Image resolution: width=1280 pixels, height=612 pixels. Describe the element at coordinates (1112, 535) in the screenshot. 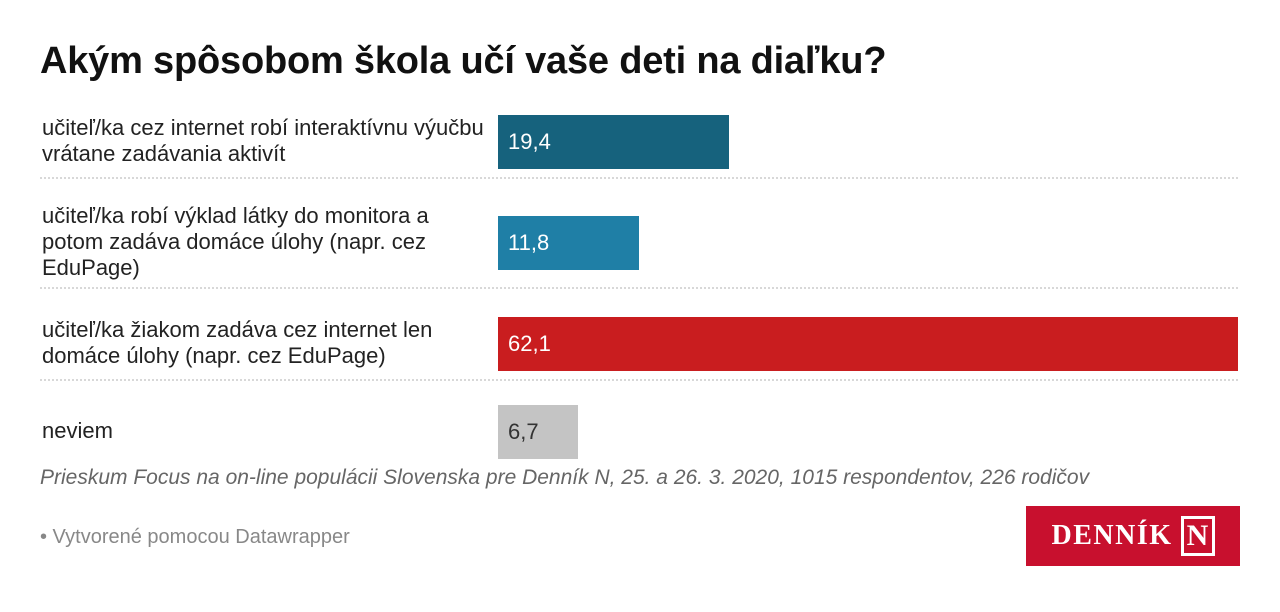

I see `logo-text: DENNÍK` at that location.